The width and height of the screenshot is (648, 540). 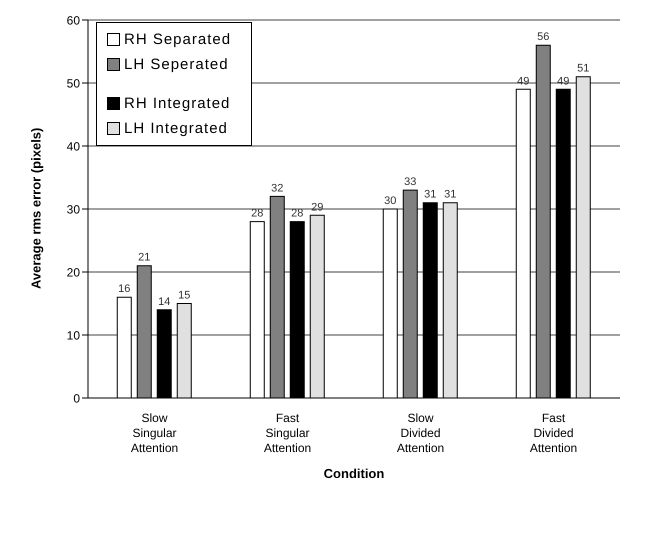 What do you see at coordinates (76, 398) in the screenshot?
I see `y-tick-label: 0` at bounding box center [76, 398].